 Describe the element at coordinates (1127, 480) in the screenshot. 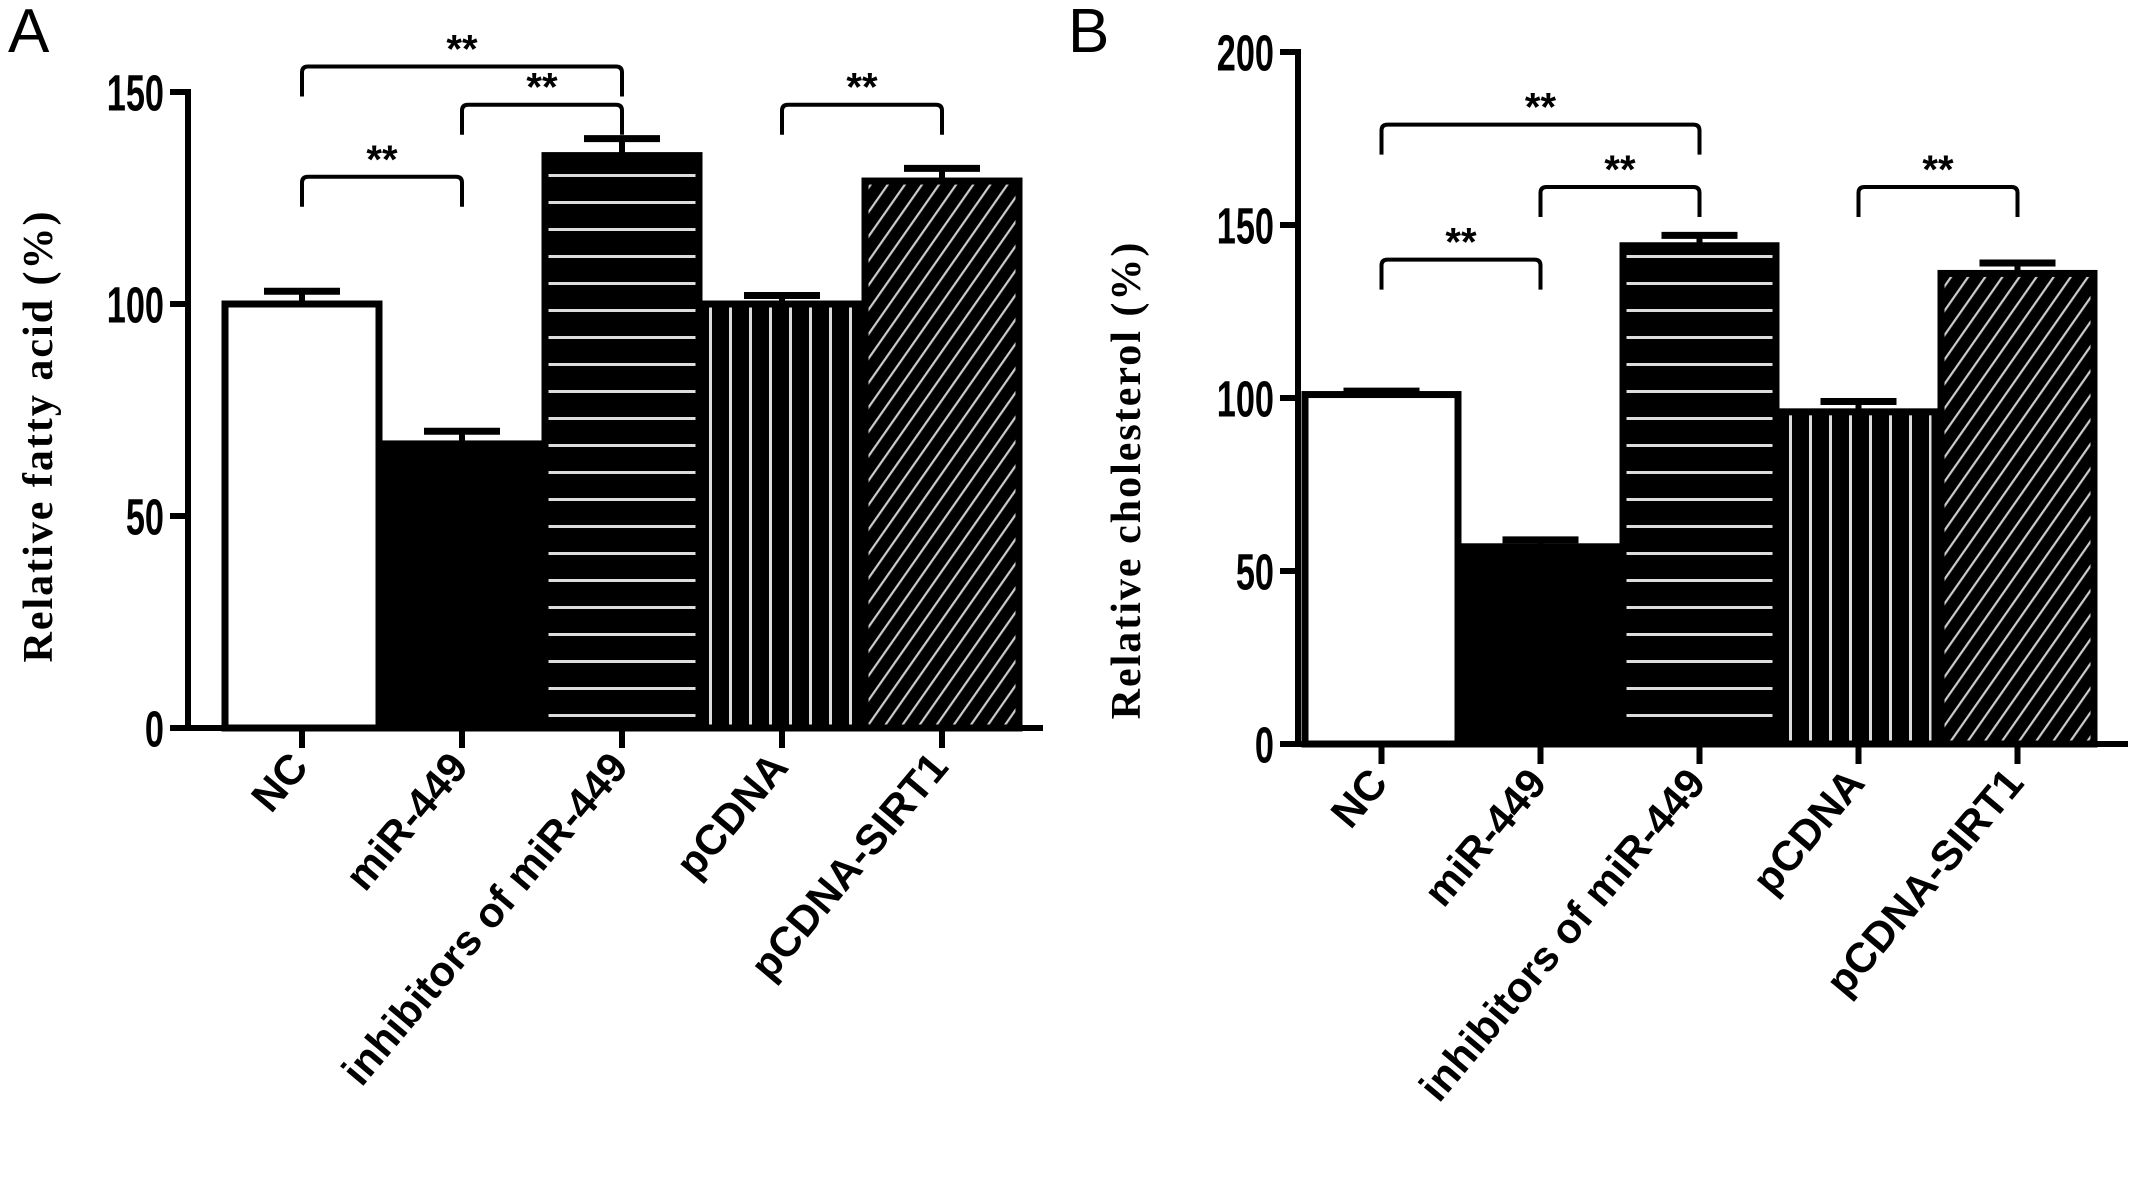

I see `y-axis-label: Relative cholesterol (%)` at that location.